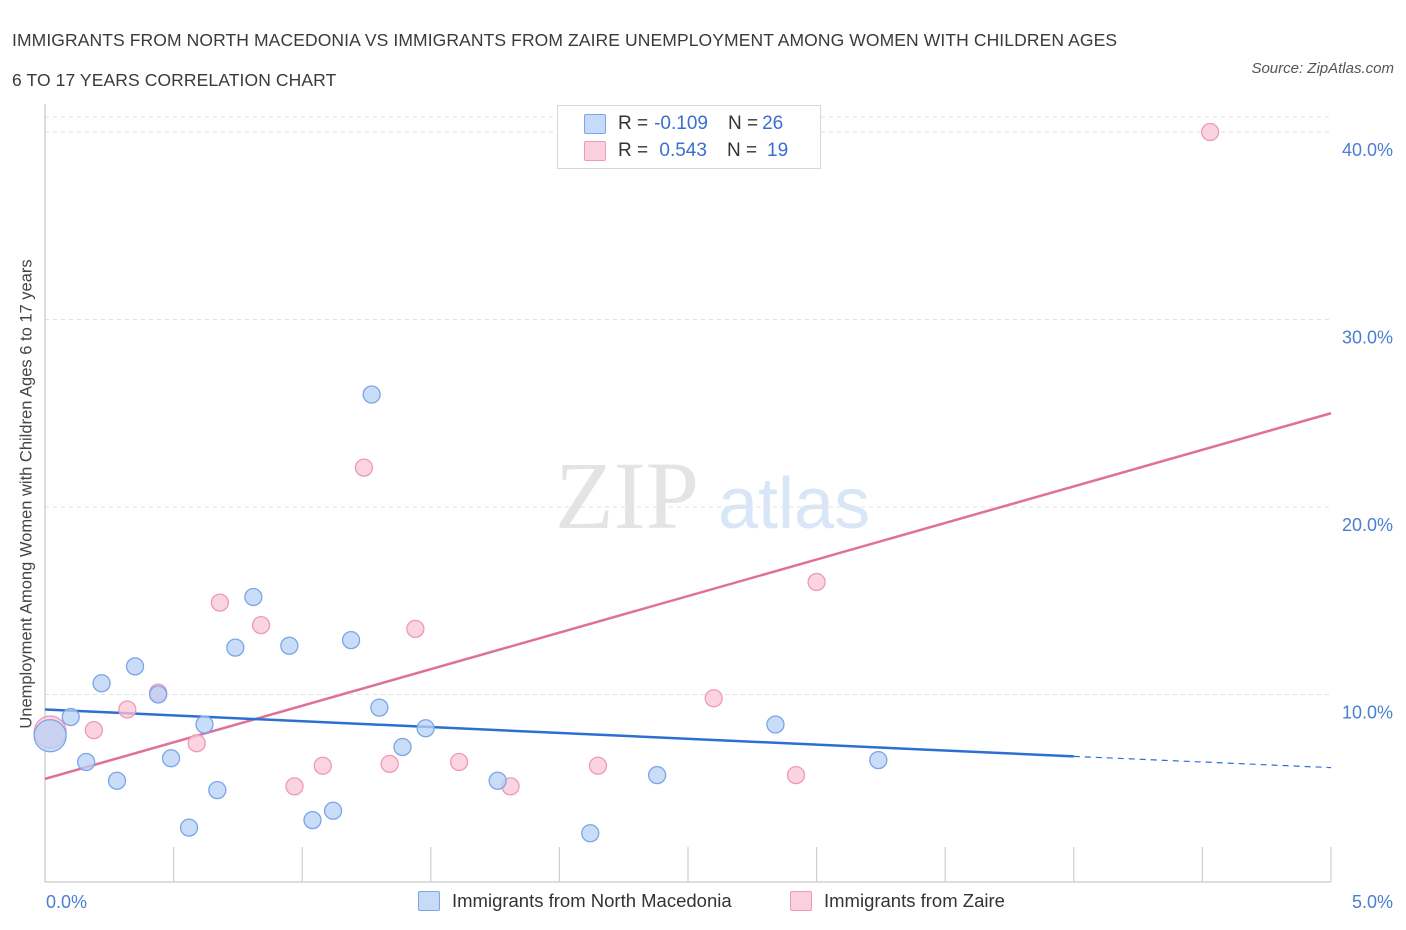 The width and height of the screenshot is (1406, 930). What do you see at coordinates (778, 150) in the screenshot?
I see `legend-n-value: 19` at bounding box center [778, 150].